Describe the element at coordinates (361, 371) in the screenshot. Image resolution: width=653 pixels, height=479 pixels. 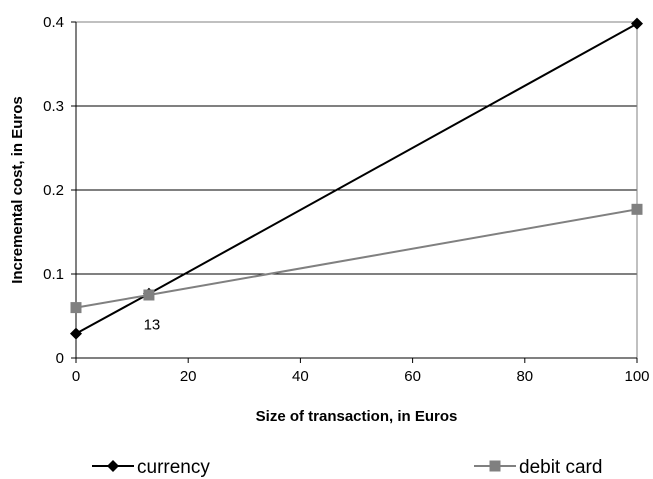
I see `x-tick-labels: 0 20 40 60 80 100` at that location.